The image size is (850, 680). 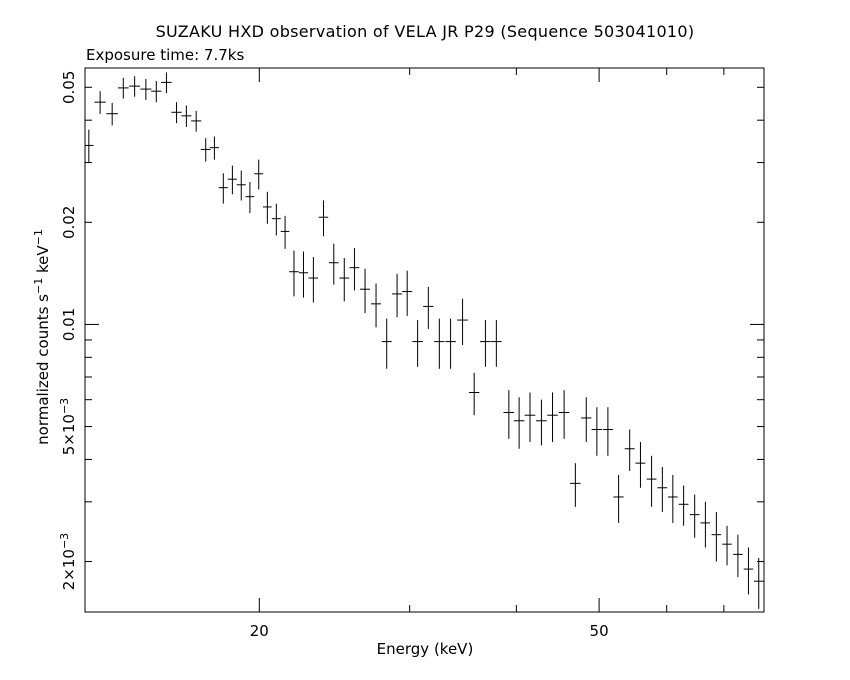 I want to click on x-axis-label: Energy (keV), so click(x=425, y=649).